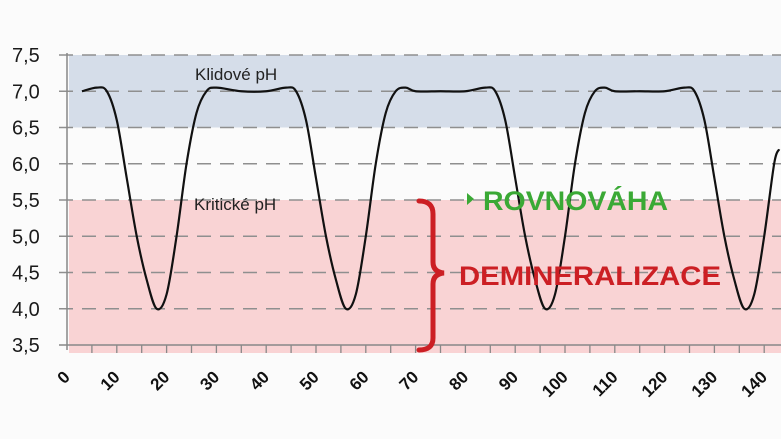 The image size is (781, 439). Describe the element at coordinates (64, 377) in the screenshot. I see `x-tick-label: 0` at that location.